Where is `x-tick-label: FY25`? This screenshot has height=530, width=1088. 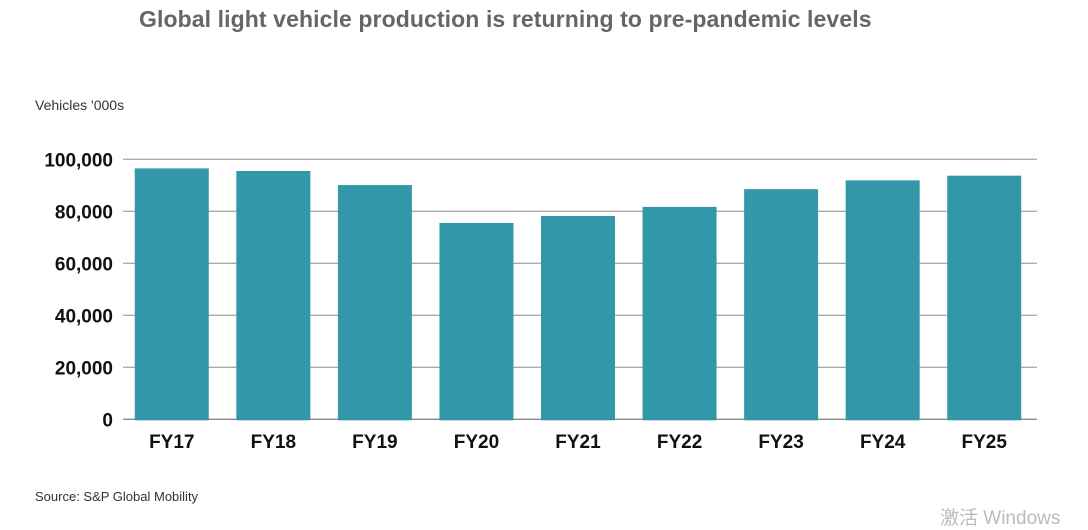 x-tick-label: FY25 is located at coordinates (985, 442).